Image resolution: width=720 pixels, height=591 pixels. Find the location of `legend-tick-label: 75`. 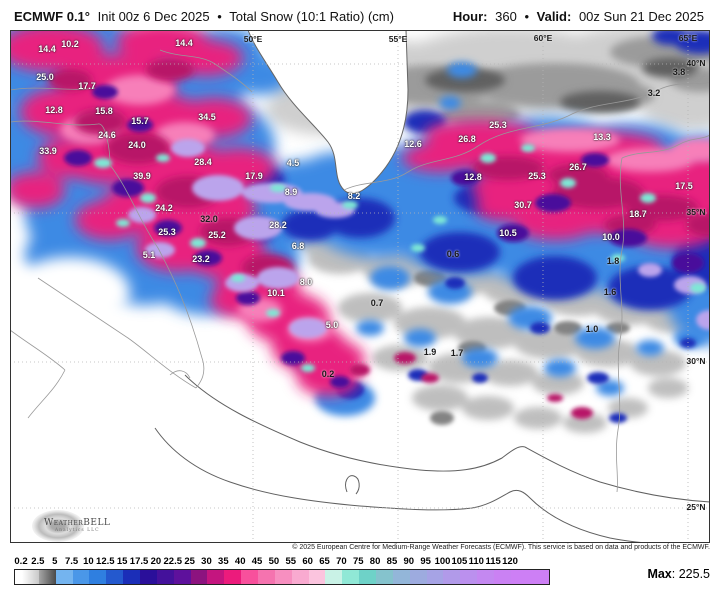

legend-tick-label: 75 is located at coordinates (358, 561).